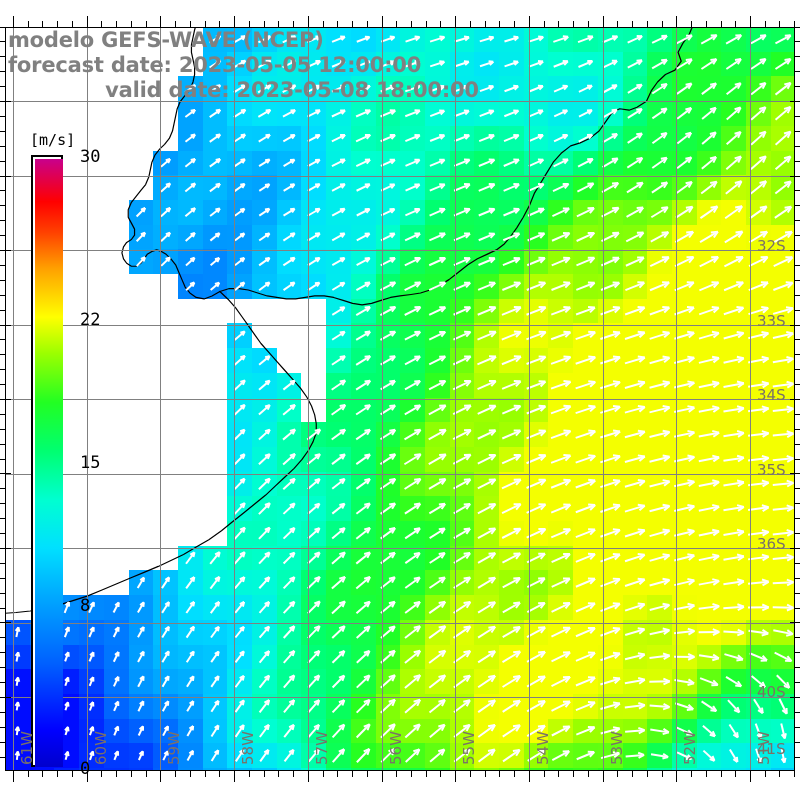  I want to click on colorbar-tick-8: 8, so click(85, 605).